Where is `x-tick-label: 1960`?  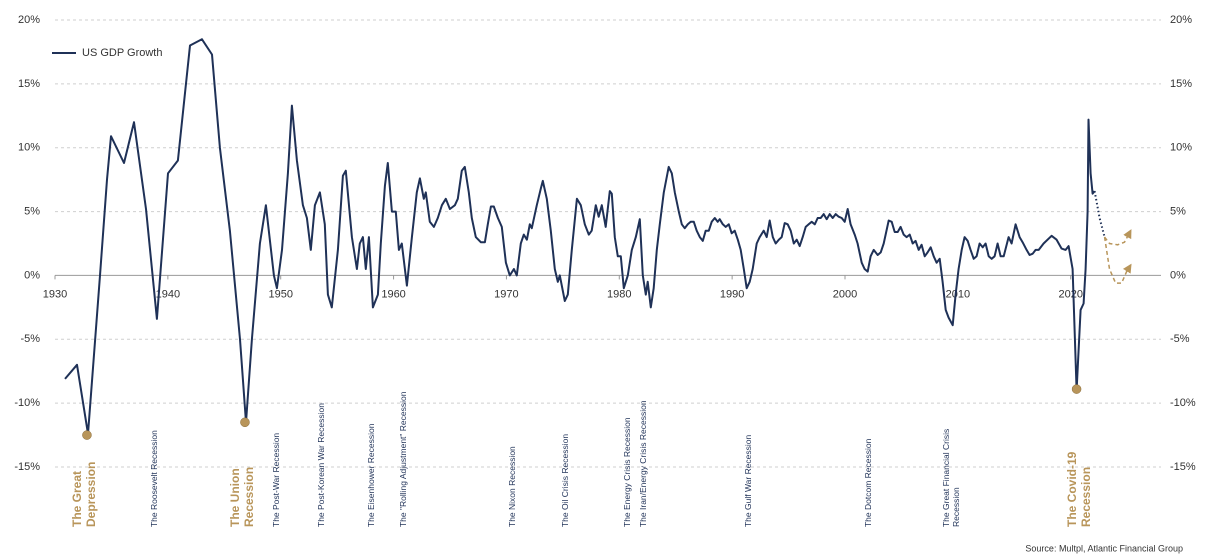
x-tick-label: 1960 is located at coordinates (393, 294).